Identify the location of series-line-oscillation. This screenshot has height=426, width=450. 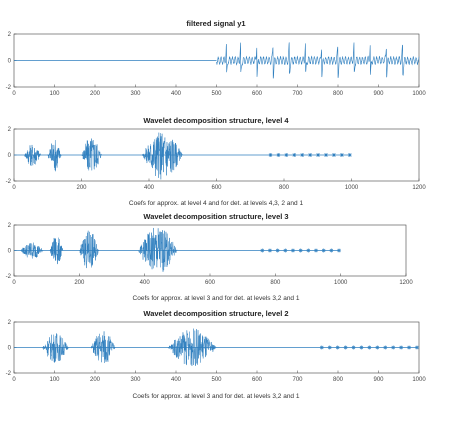
(318, 60).